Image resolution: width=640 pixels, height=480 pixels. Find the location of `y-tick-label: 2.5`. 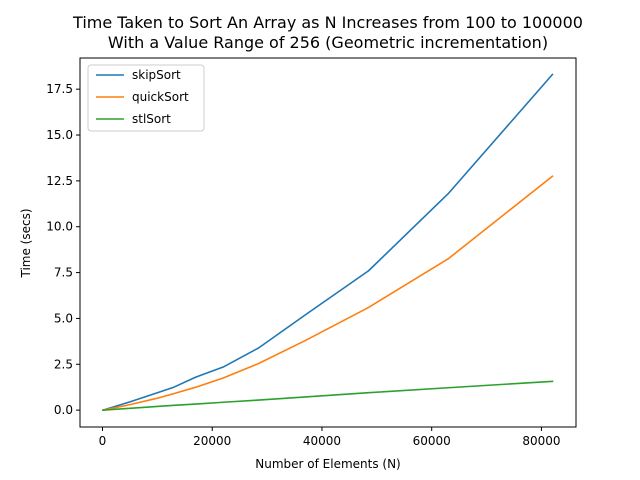

y-tick-label: 2.5 is located at coordinates (63, 364).